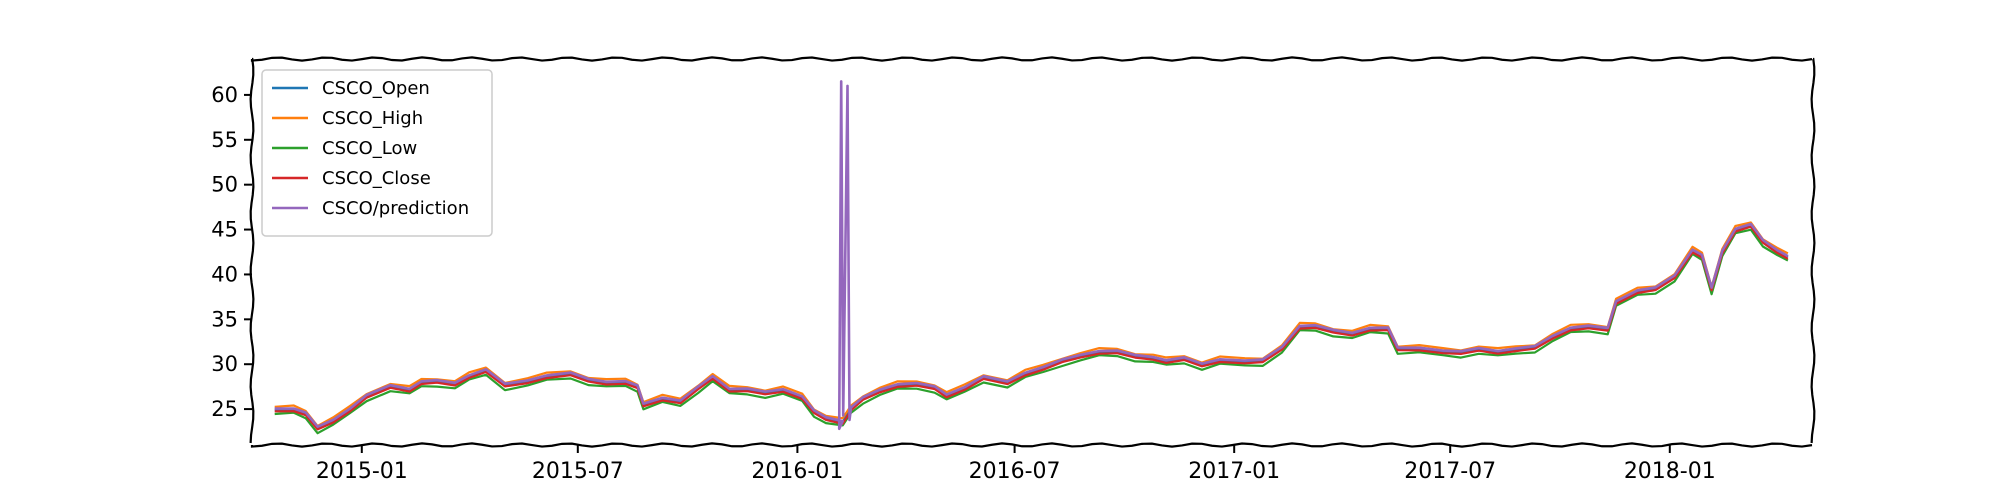 This screenshot has height=504, width=2000. What do you see at coordinates (1031, 59) in the screenshot?
I see `frame-top` at bounding box center [1031, 59].